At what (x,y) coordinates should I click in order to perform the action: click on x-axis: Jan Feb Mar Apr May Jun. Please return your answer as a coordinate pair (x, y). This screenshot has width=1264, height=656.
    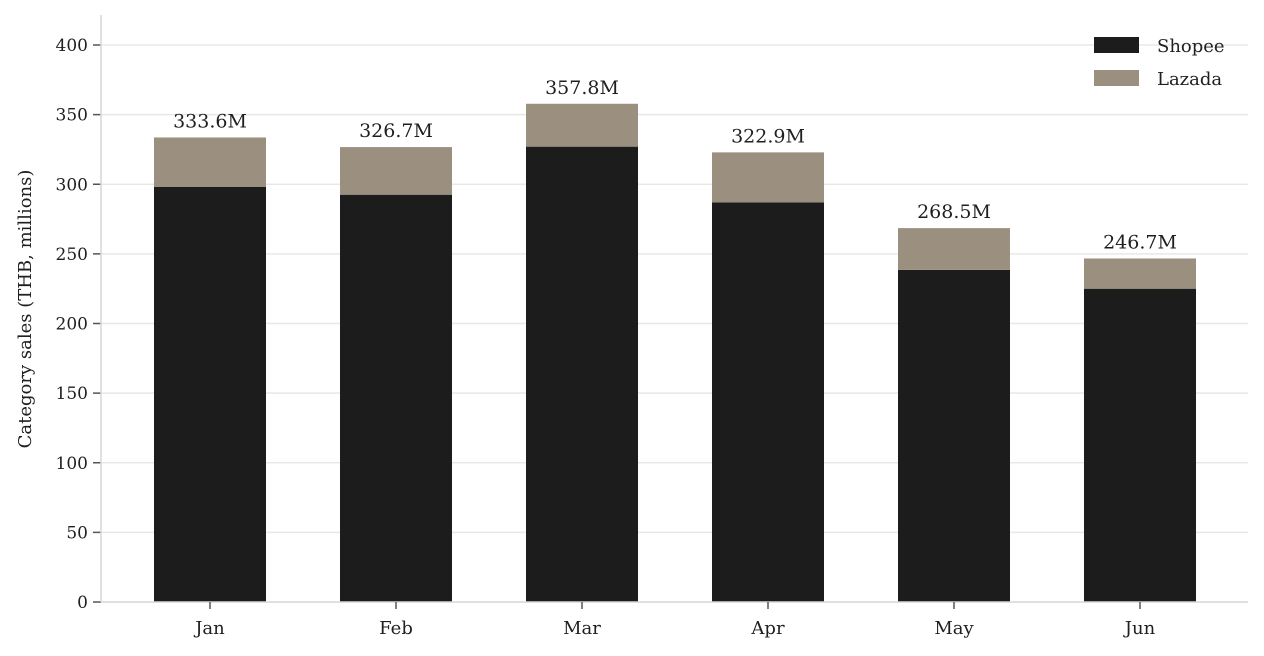
    Looking at the image, I should click on (674, 620).